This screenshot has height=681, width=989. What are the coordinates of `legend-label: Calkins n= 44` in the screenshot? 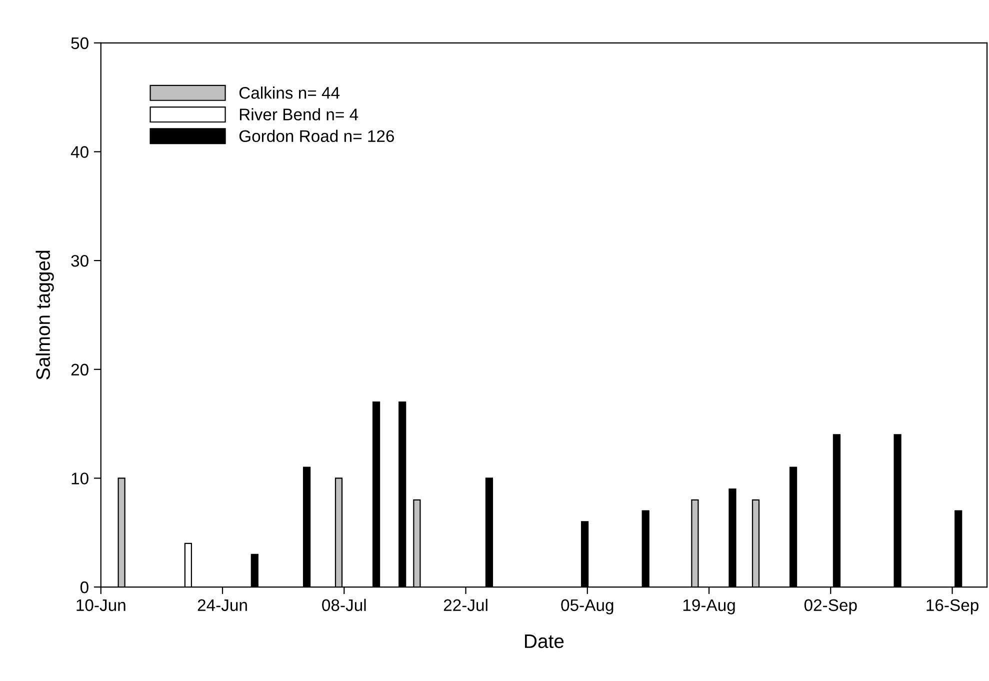 It's located at (289, 92).